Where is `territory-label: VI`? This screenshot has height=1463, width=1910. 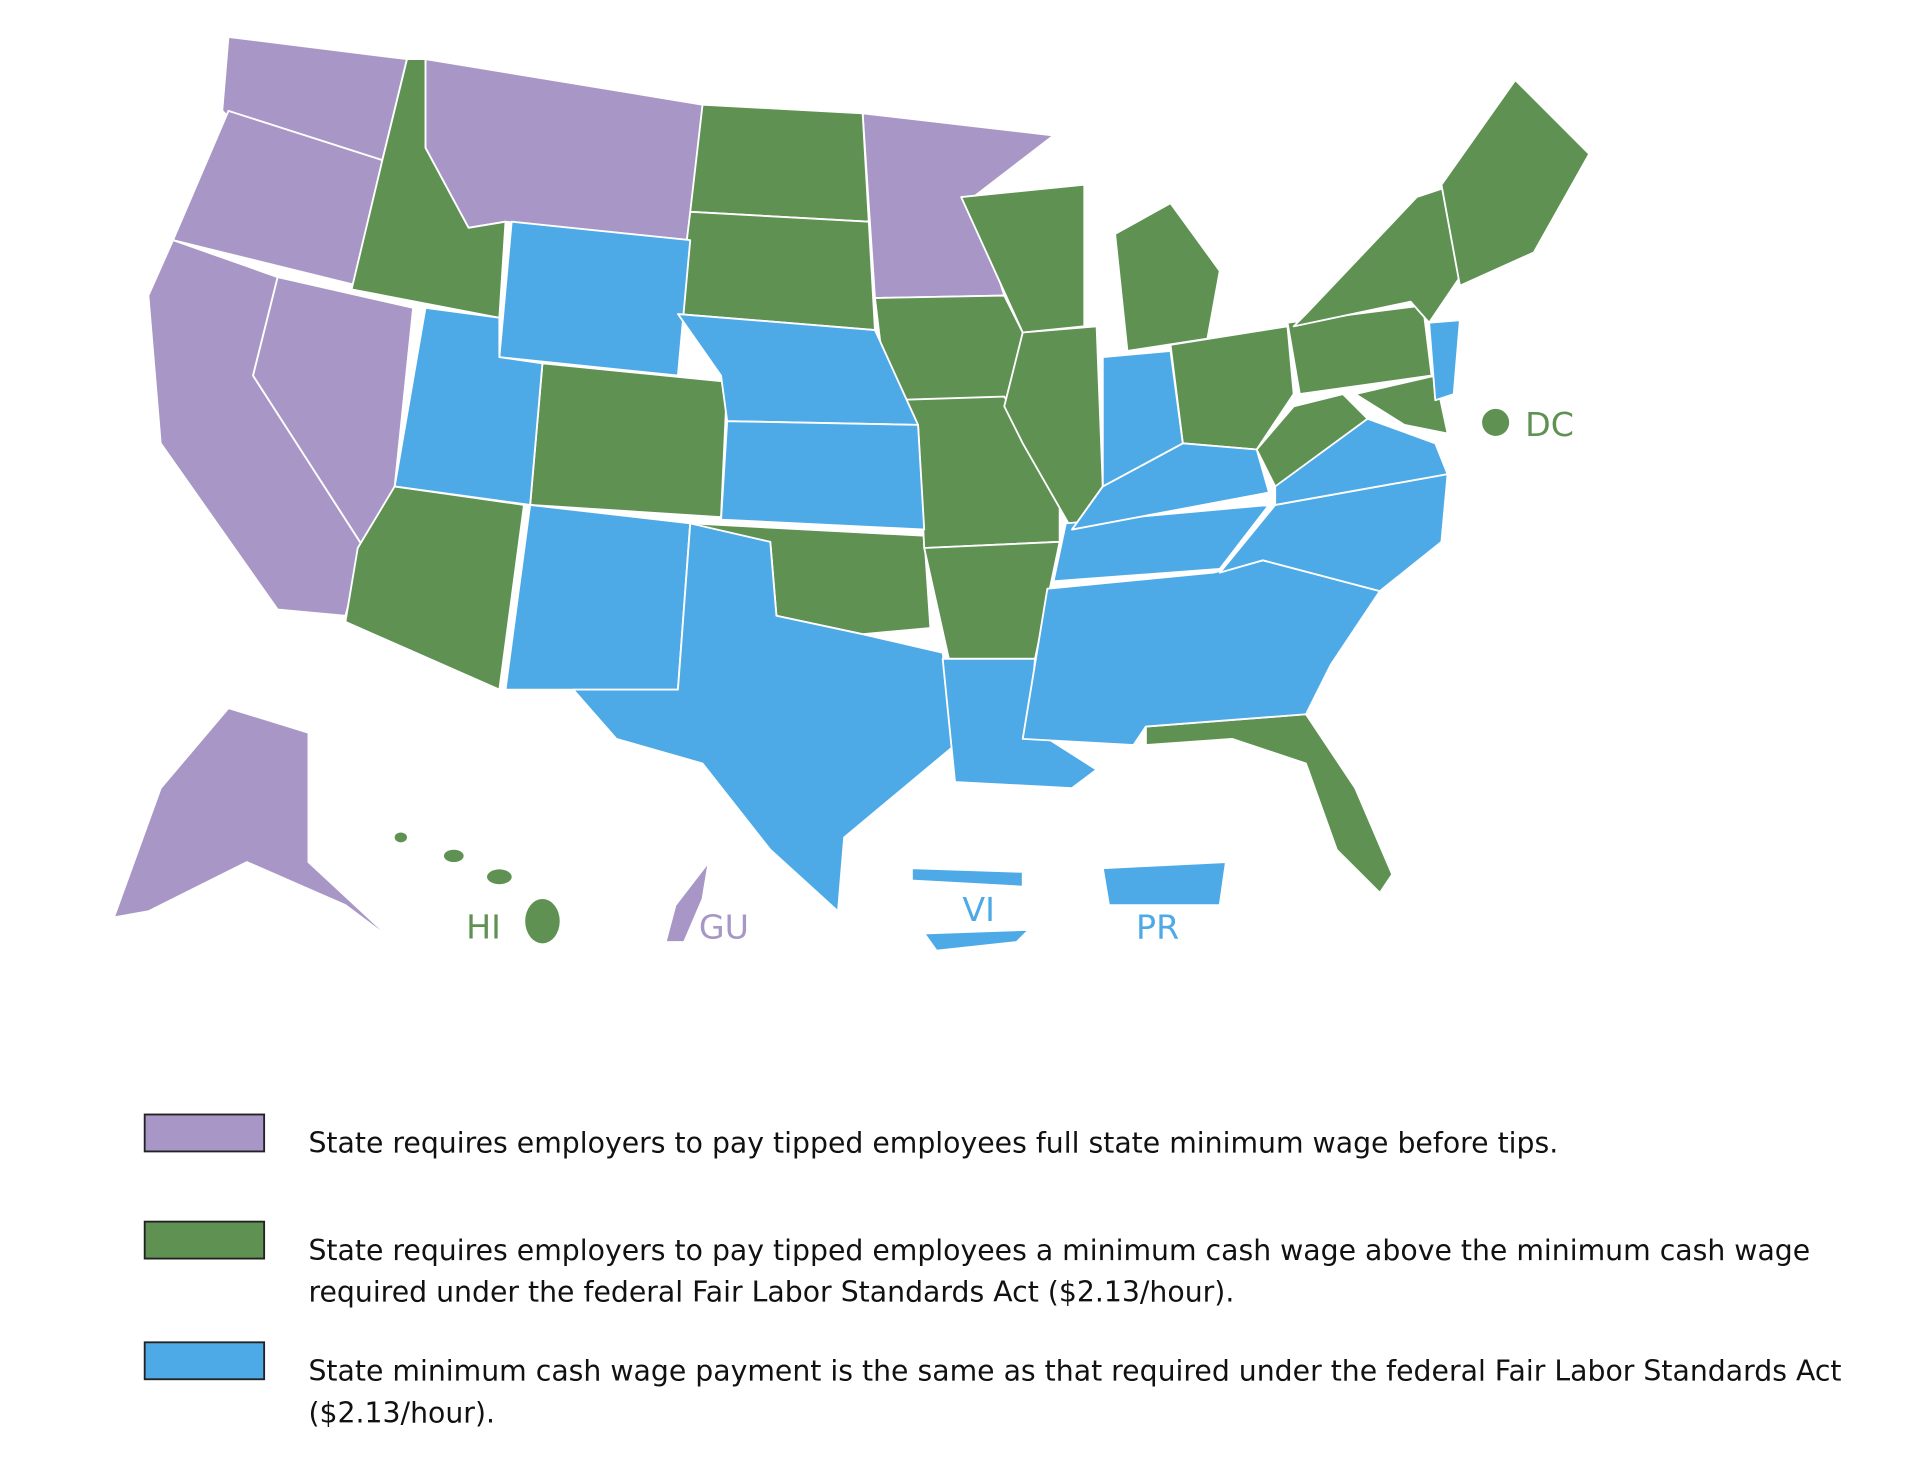 territory-label: VI is located at coordinates (978, 909).